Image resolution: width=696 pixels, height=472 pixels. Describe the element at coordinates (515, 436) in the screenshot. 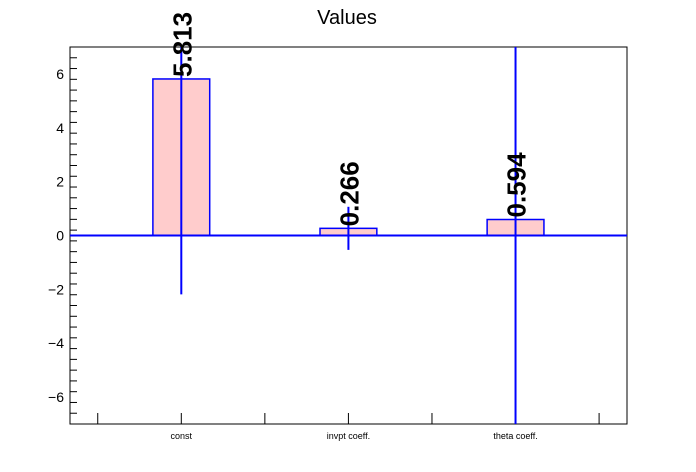

I see `x-category-label: theta coeff.` at that location.